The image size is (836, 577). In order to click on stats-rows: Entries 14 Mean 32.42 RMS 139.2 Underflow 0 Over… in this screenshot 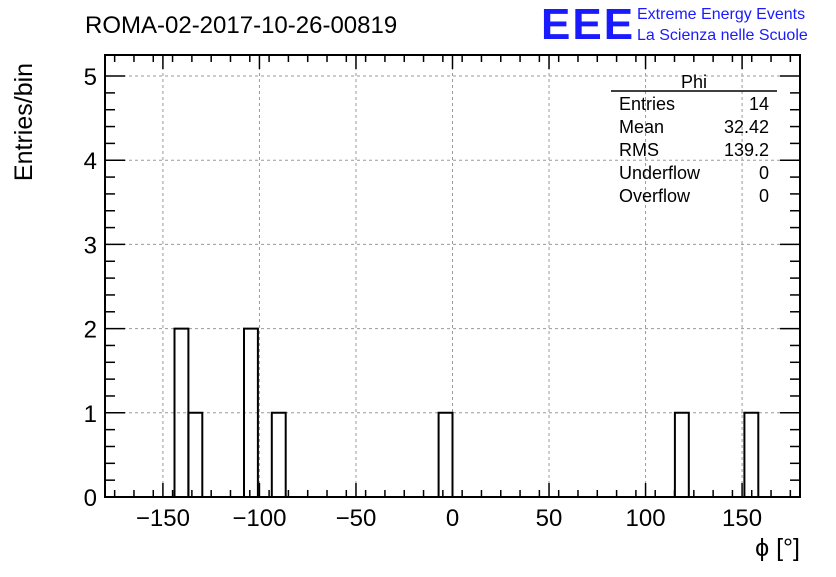, I will do `click(694, 150)`.